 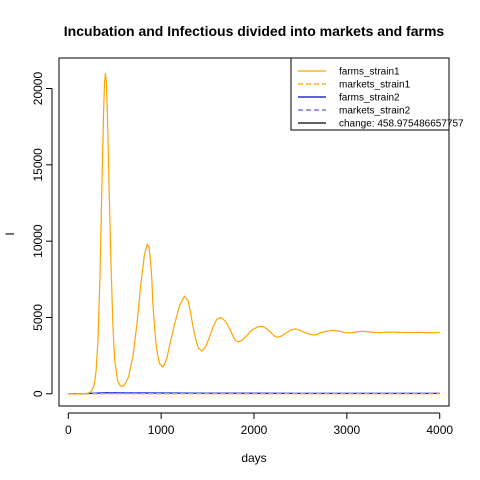 I want to click on x-axis: 0 1000 2000 3000 4000, so click(x=259, y=425).